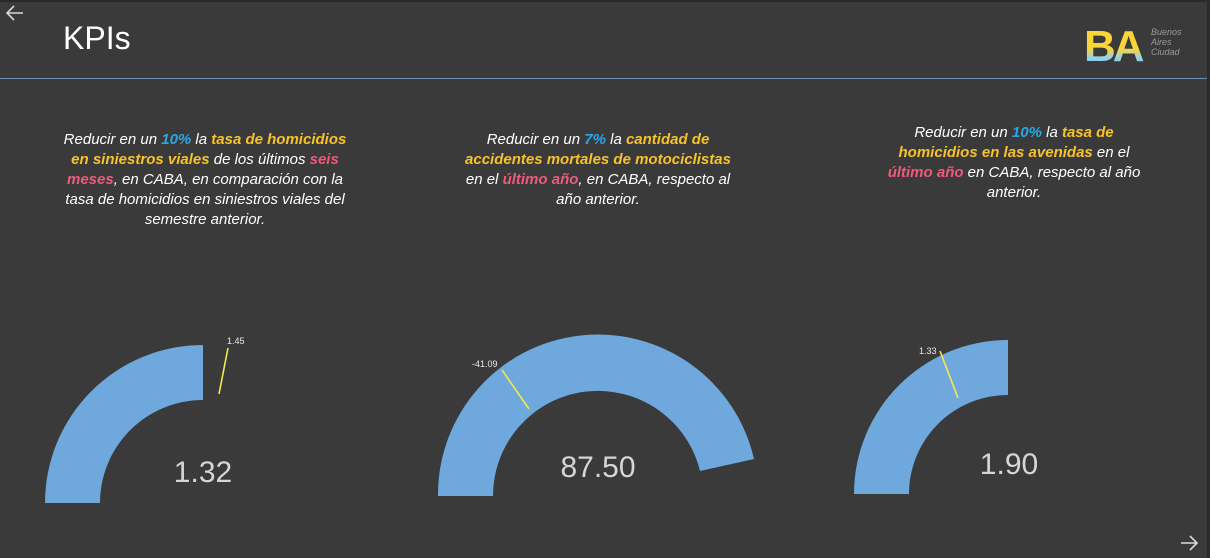 This screenshot has height=558, width=1210. Describe the element at coordinates (605, 1) in the screenshot. I see `window-frame-top` at that location.